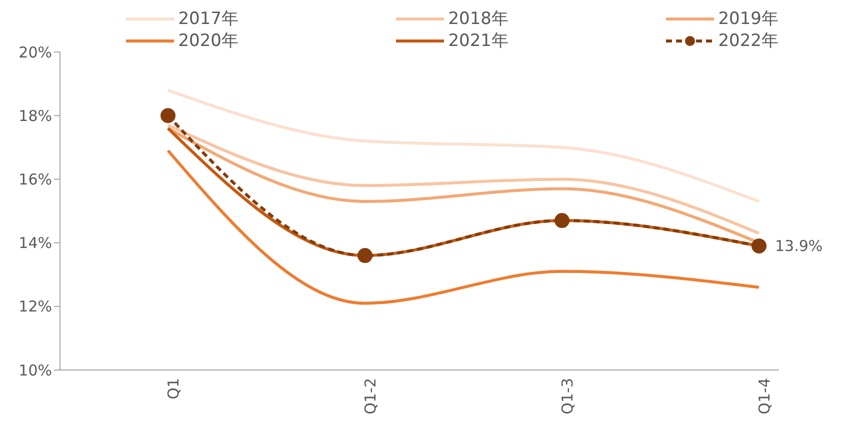 This screenshot has height=438, width=857. Describe the element at coordinates (478, 41) in the screenshot. I see `legend-label: 2021年` at that location.